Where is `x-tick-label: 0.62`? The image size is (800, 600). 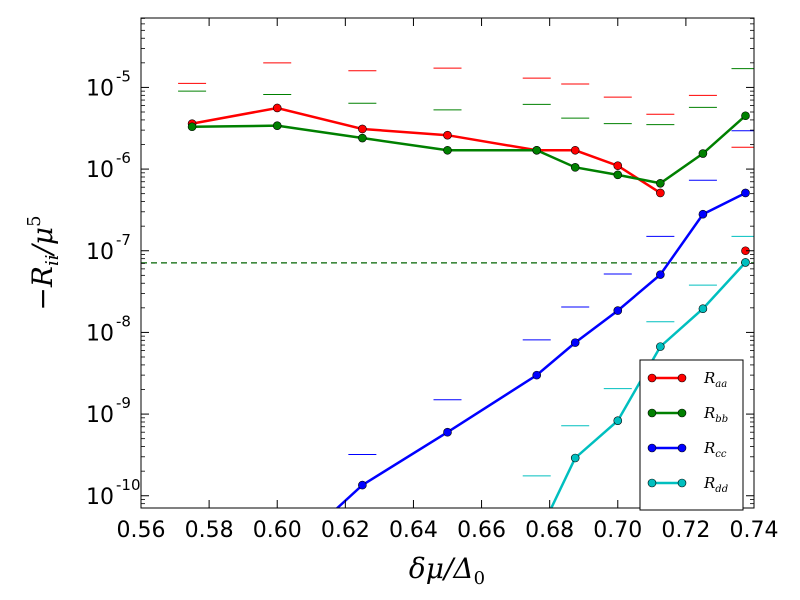 x-tick-label: 0.62 is located at coordinates (345, 530).